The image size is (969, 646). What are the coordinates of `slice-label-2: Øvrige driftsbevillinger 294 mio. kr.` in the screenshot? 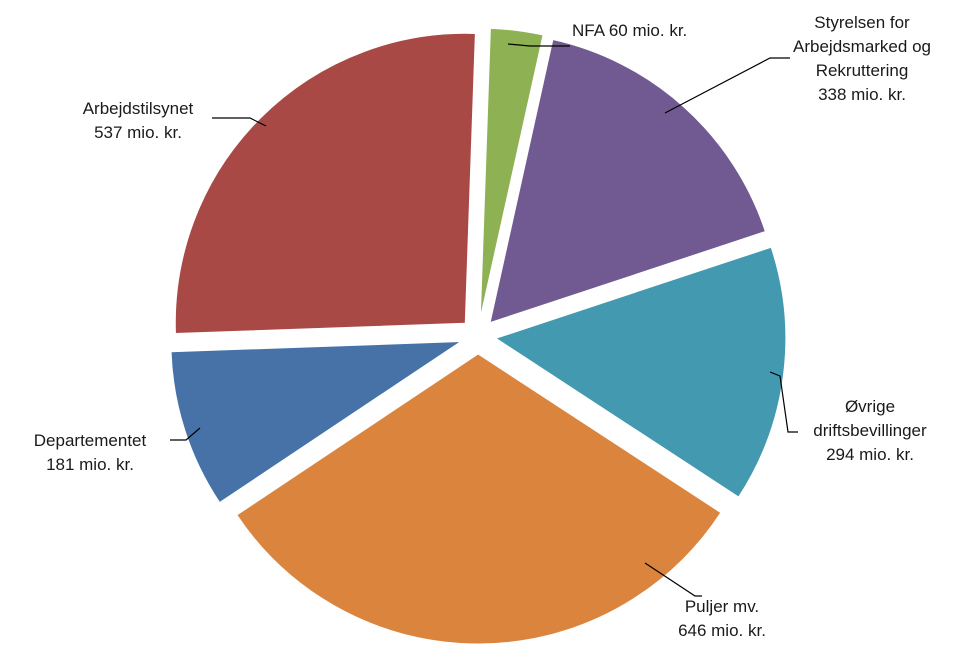 It's located at (870, 430).